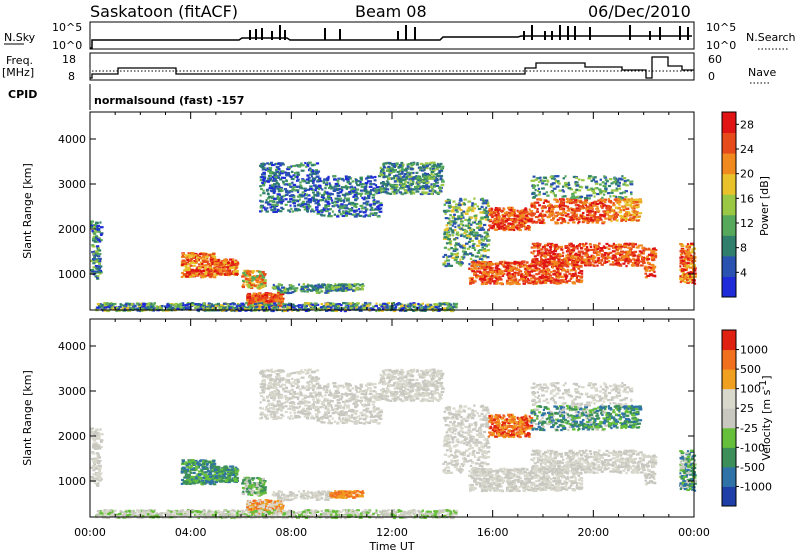  Describe the element at coordinates (392, 67) in the screenshot. I see `freq-line` at that location.